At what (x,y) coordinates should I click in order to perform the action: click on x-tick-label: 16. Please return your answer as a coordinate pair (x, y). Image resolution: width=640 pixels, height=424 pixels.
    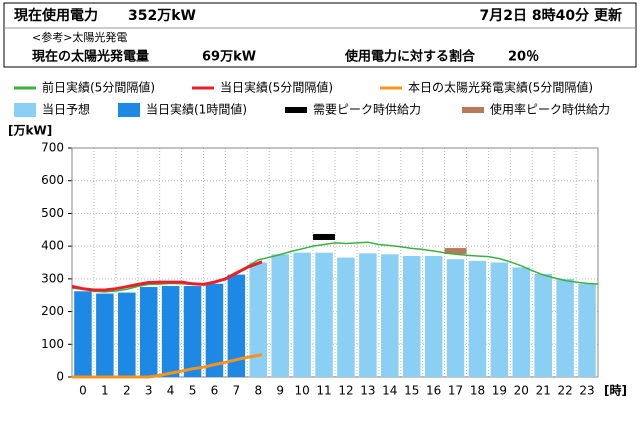
    Looking at the image, I should click on (433, 391).